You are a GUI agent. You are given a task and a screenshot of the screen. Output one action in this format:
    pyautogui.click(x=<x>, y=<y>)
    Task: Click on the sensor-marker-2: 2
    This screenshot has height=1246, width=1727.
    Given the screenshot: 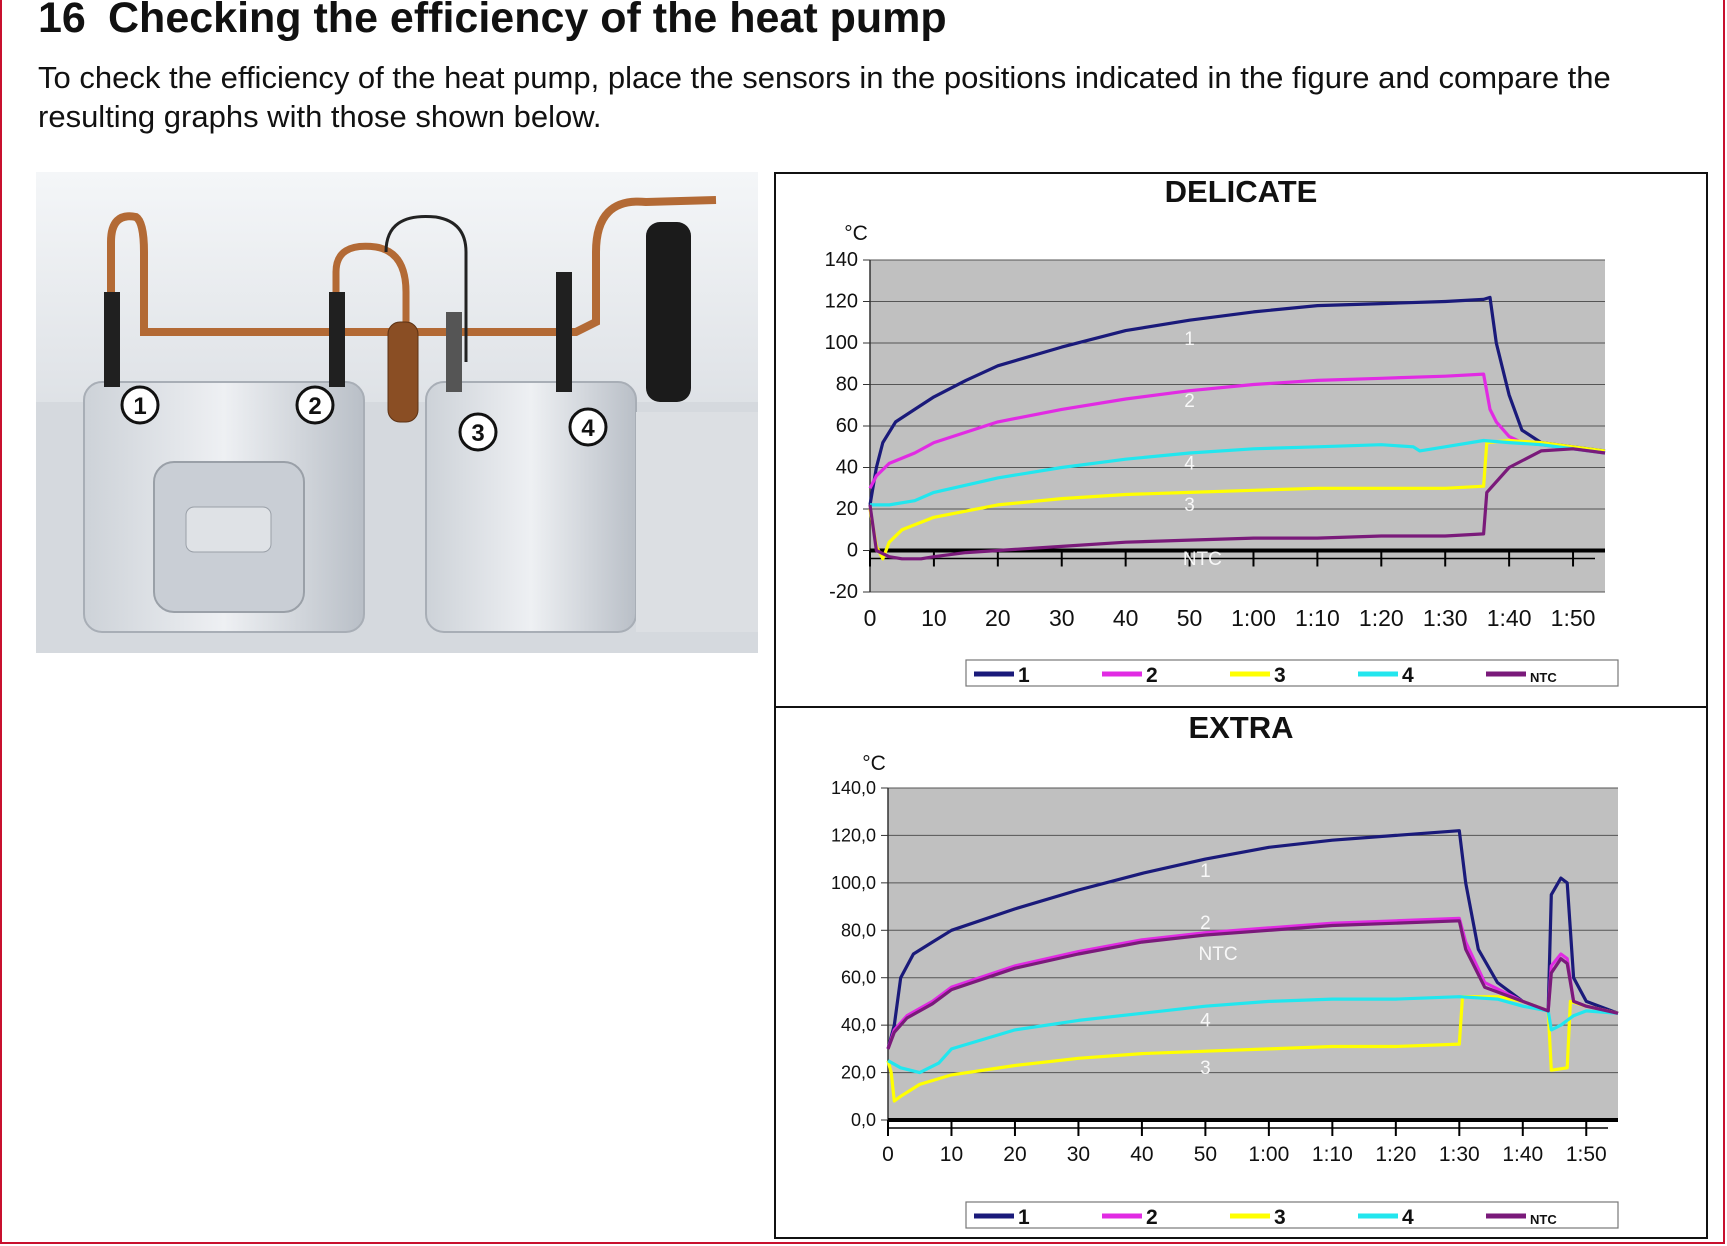 What is the action you would take?
    pyautogui.click(x=315, y=405)
    